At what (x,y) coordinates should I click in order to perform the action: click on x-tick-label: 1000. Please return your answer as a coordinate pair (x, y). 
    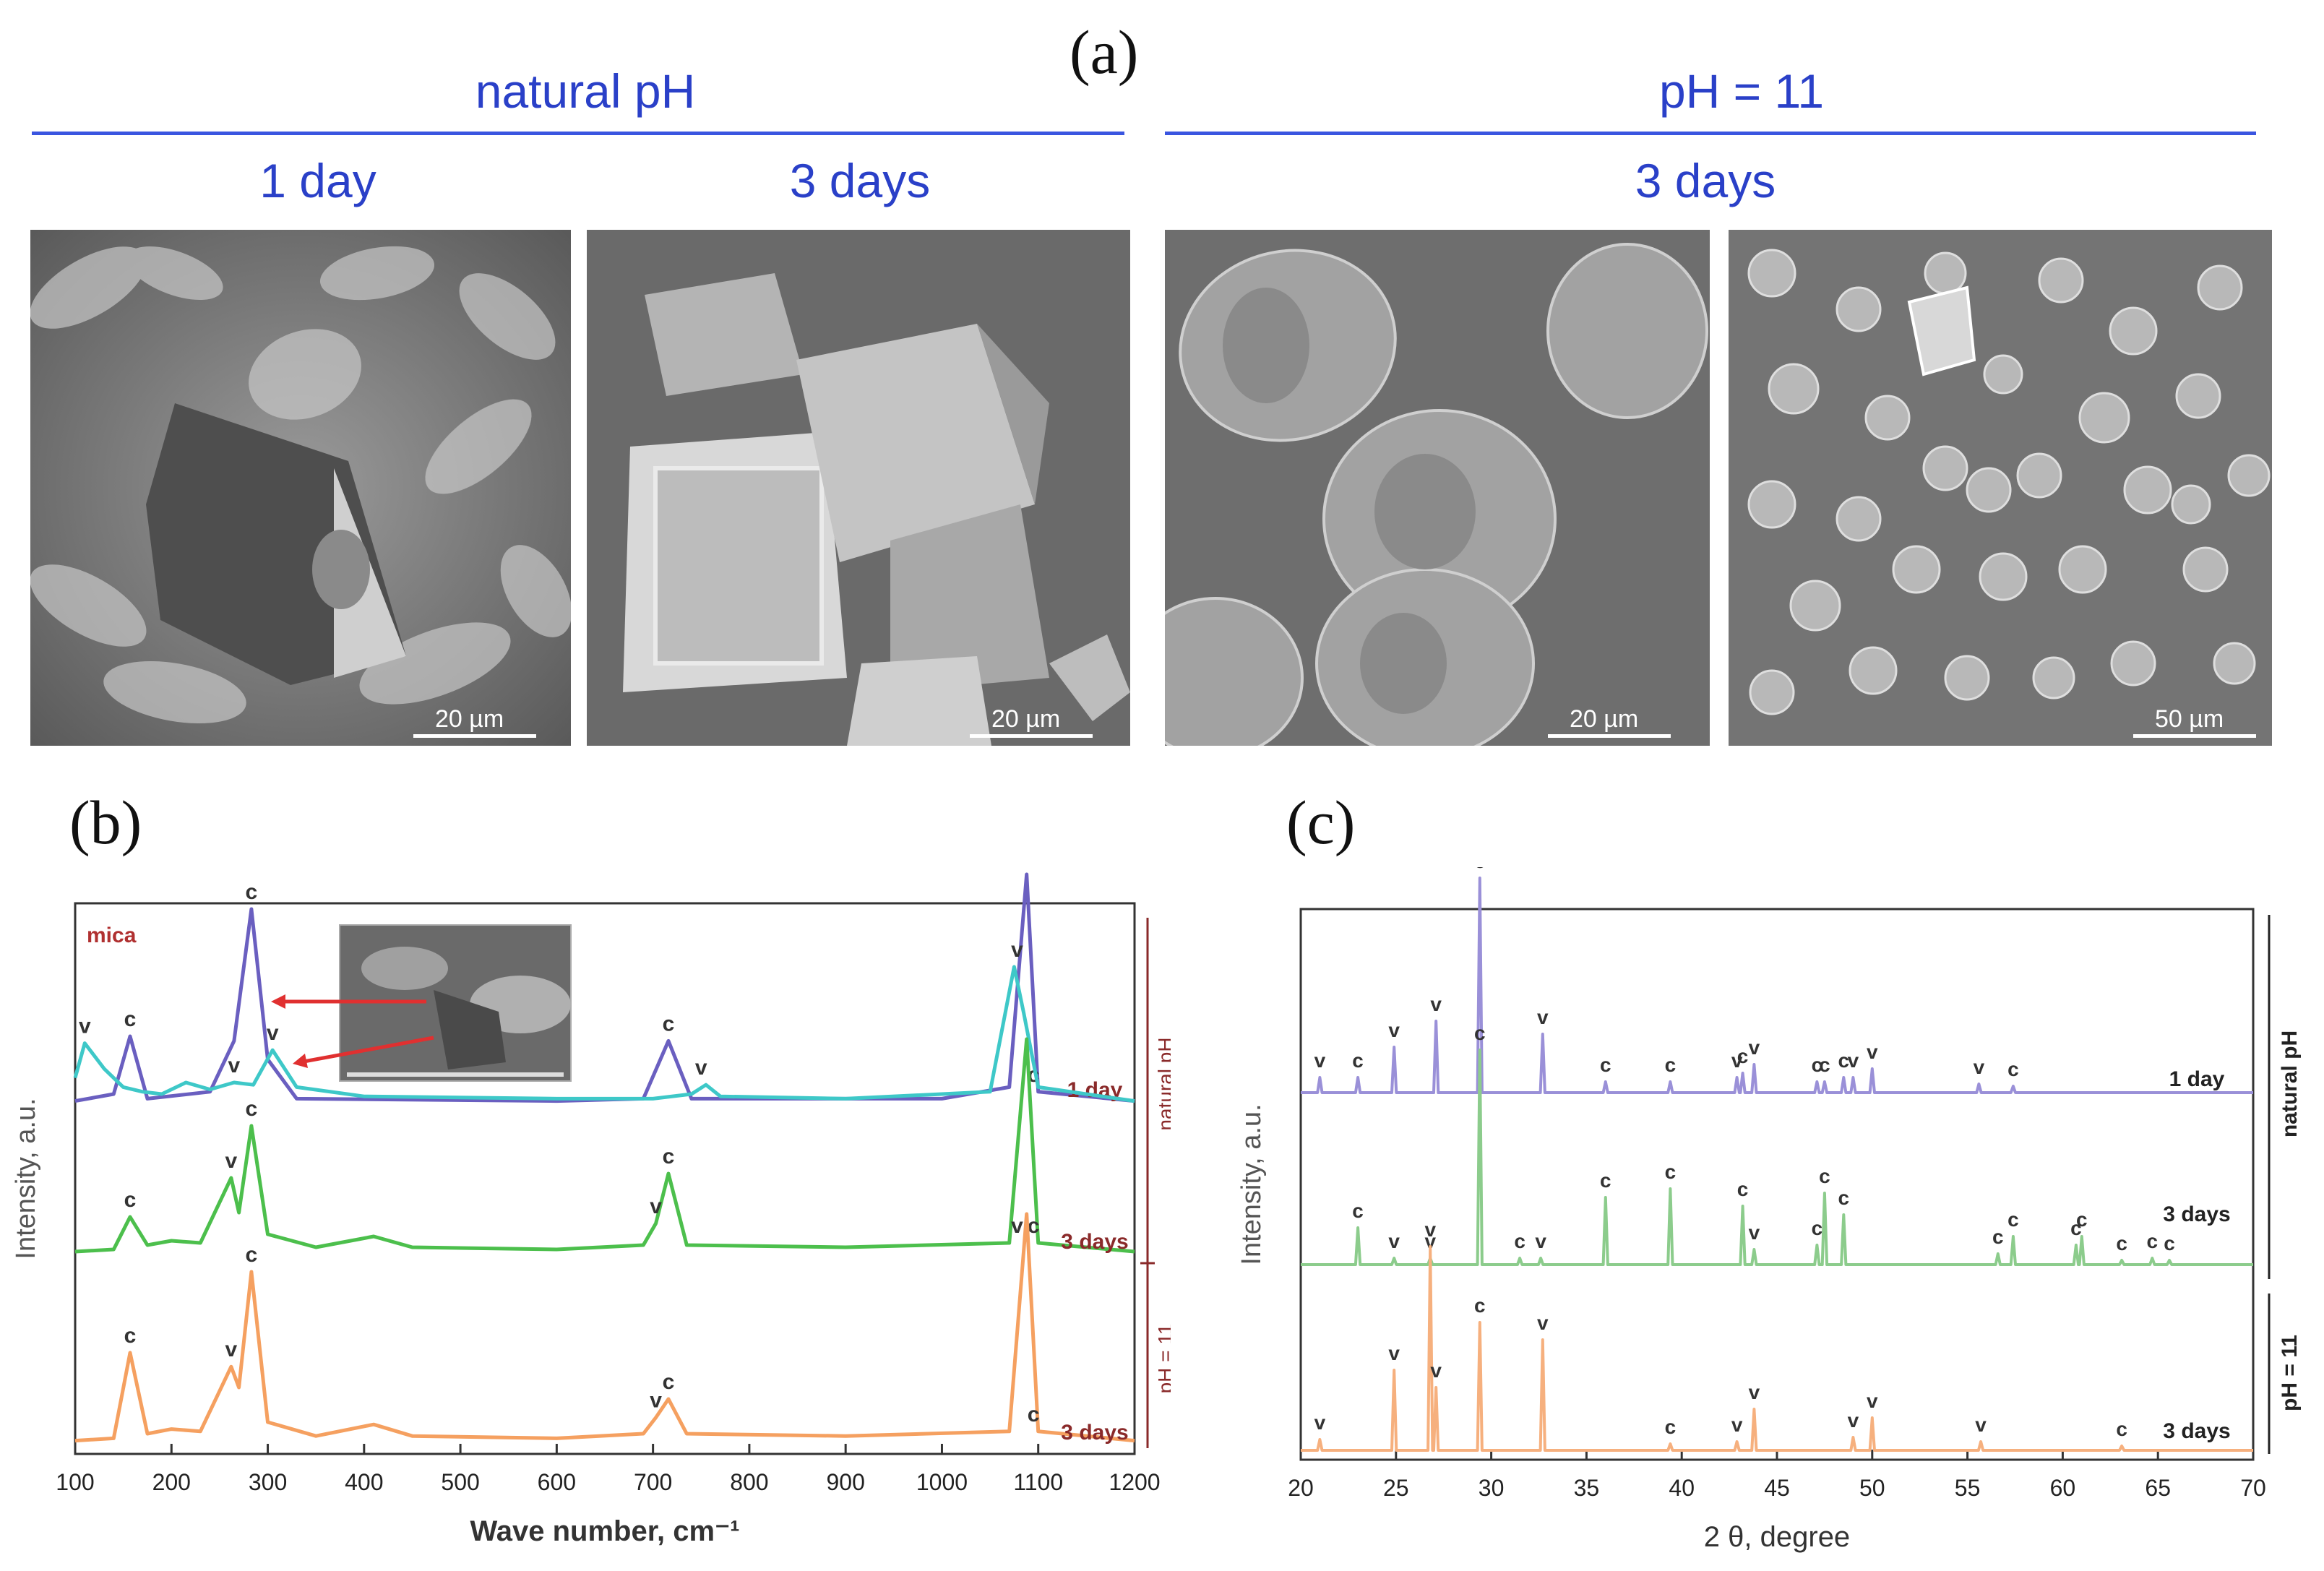
    Looking at the image, I should click on (942, 1482).